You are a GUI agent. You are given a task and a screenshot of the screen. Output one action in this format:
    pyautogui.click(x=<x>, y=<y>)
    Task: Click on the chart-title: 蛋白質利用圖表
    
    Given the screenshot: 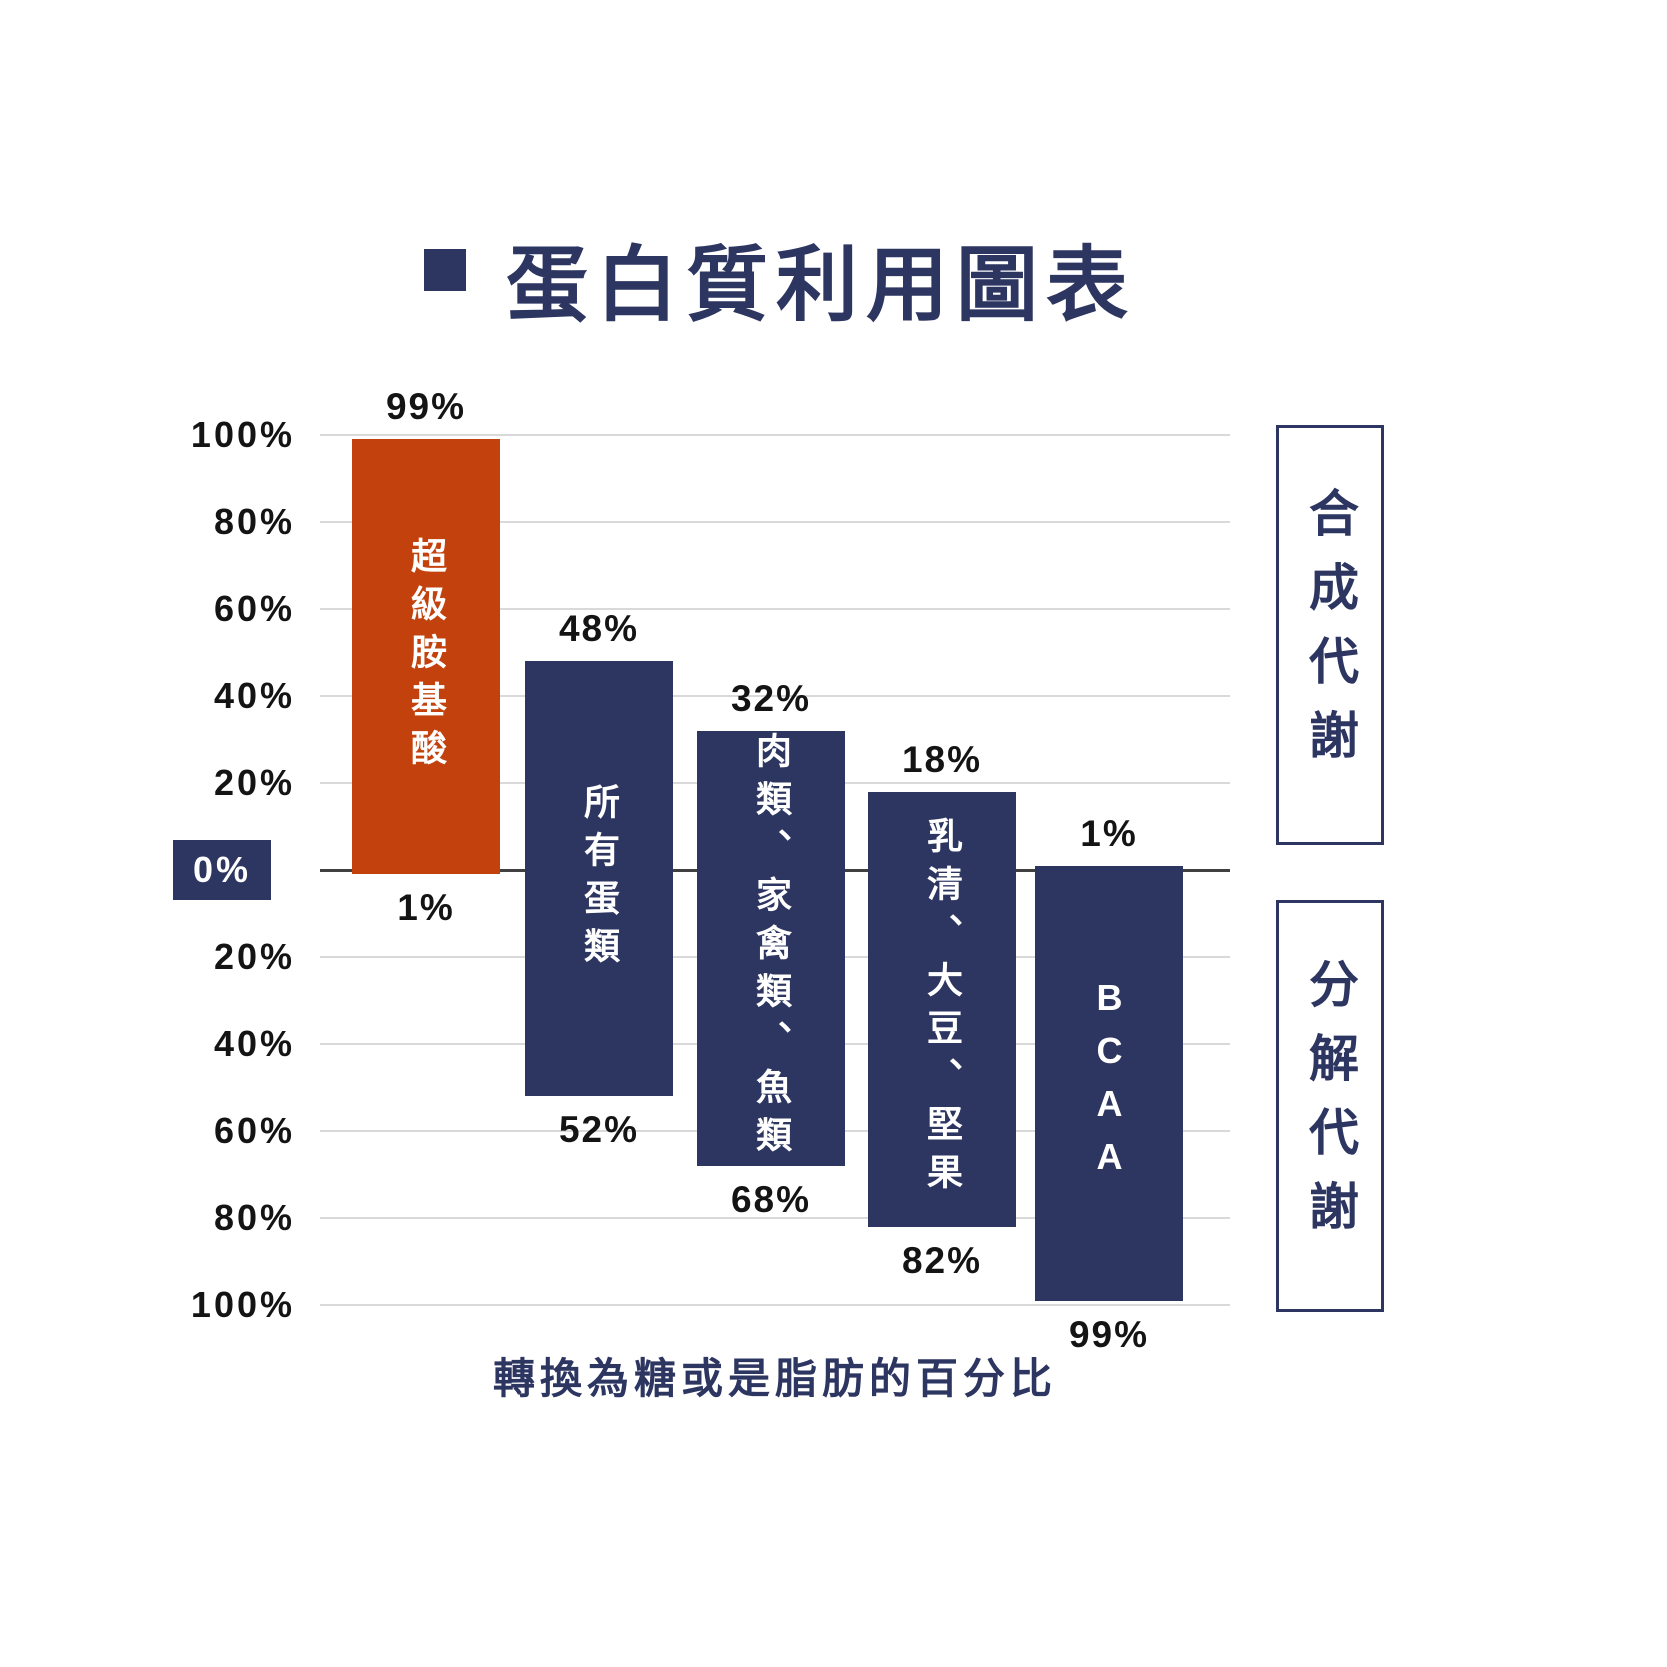 What is the action you would take?
    pyautogui.click(x=820, y=285)
    